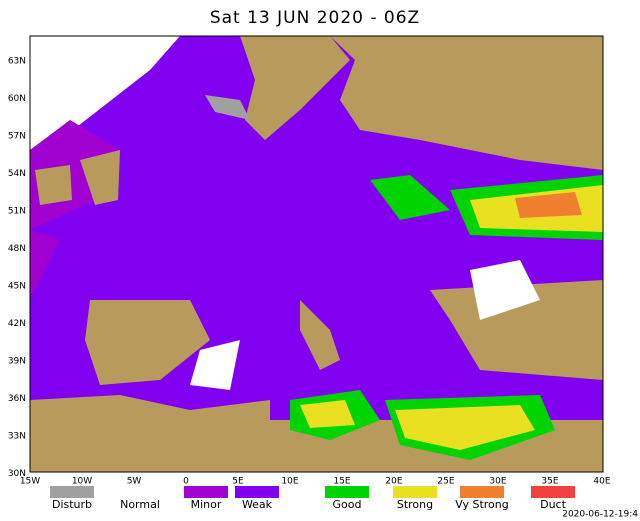 Image resolution: width=640 pixels, height=521 pixels. What do you see at coordinates (17, 437) in the screenshot?
I see `lat-label: 33N` at bounding box center [17, 437].